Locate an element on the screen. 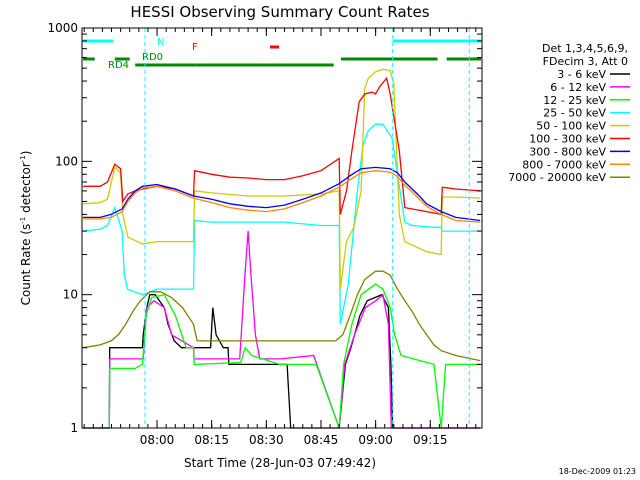 The width and height of the screenshot is (640, 480). x-tick-label-2: 08:30 is located at coordinates (266, 440).